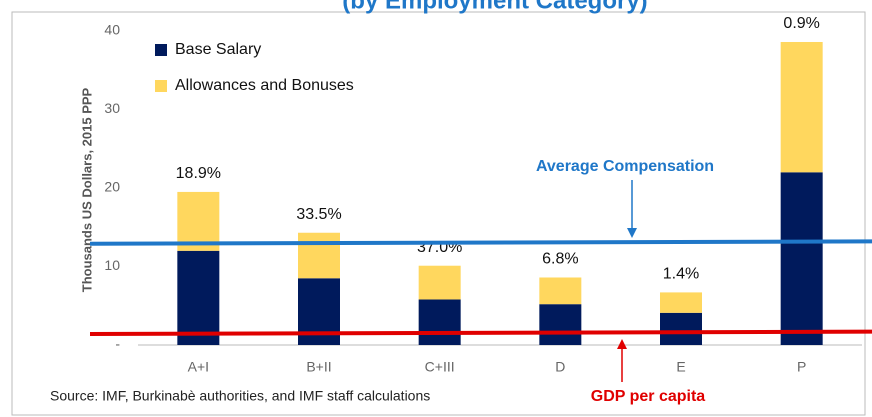 The image size is (872, 417). I want to click on x-tick-label: D, so click(560, 367).